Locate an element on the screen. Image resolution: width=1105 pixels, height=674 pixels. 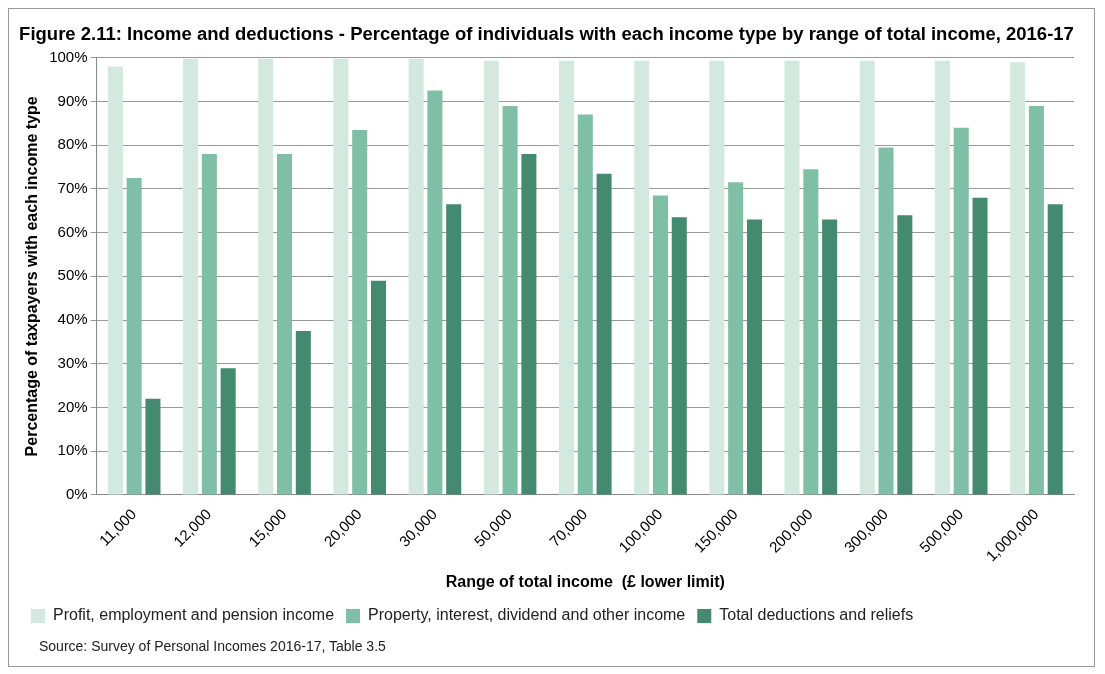
y-tick-label: 30% is located at coordinates (72, 362).